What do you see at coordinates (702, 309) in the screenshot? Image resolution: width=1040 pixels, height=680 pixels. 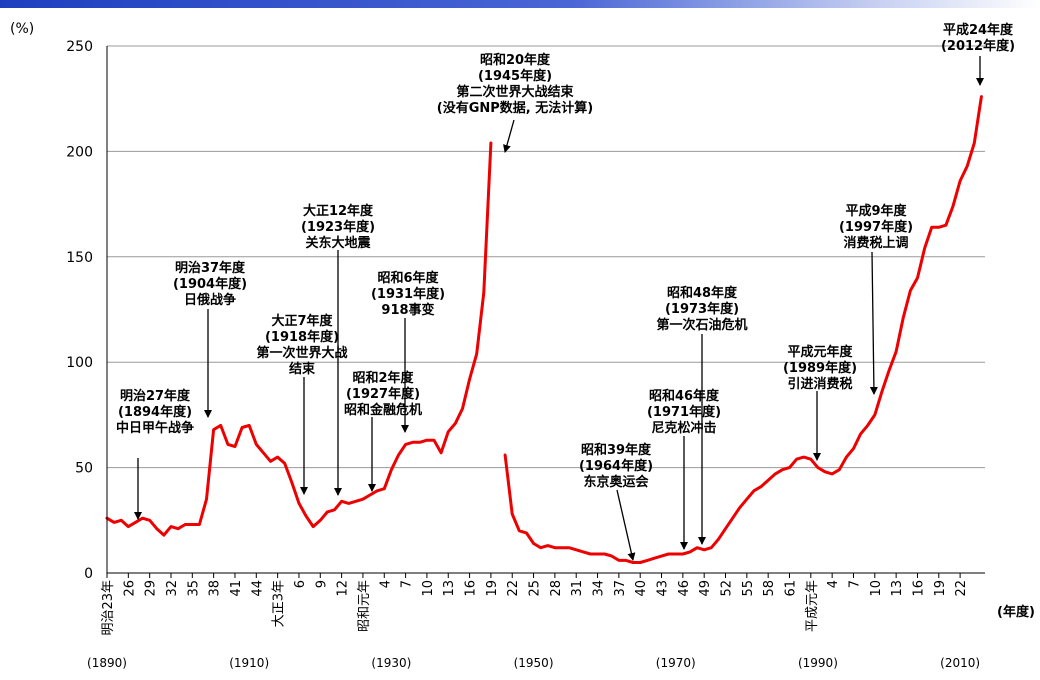 I see `annotation-text: (1973年度)` at bounding box center [702, 309].